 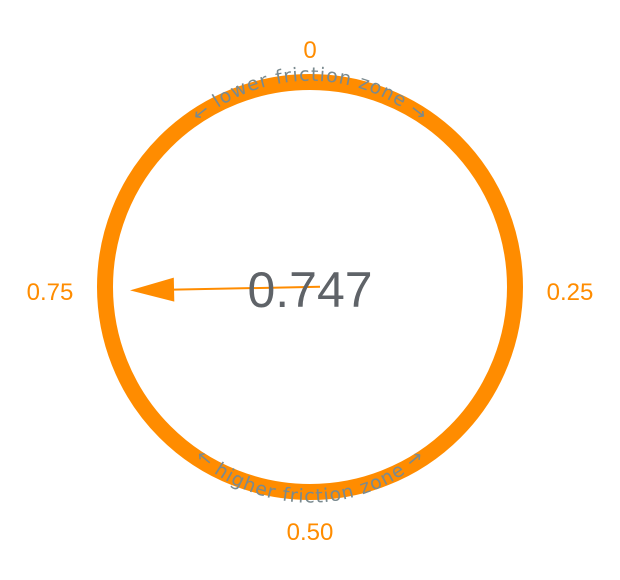 I want to click on needle-arrowhead-icon, so click(x=152, y=289).